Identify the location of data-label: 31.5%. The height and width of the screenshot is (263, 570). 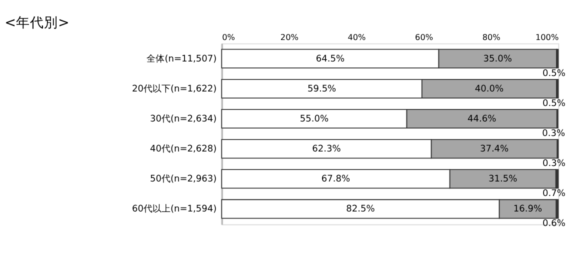
(503, 179).